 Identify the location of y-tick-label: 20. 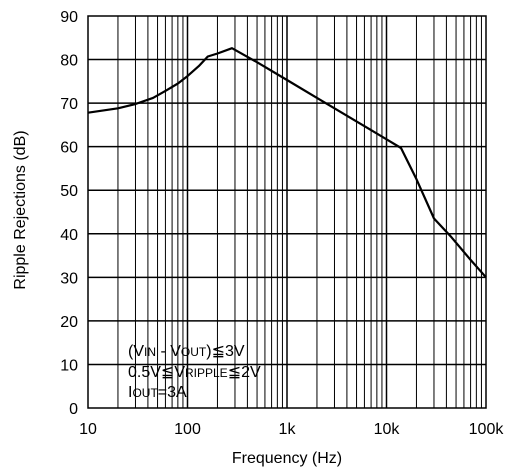
(69, 322).